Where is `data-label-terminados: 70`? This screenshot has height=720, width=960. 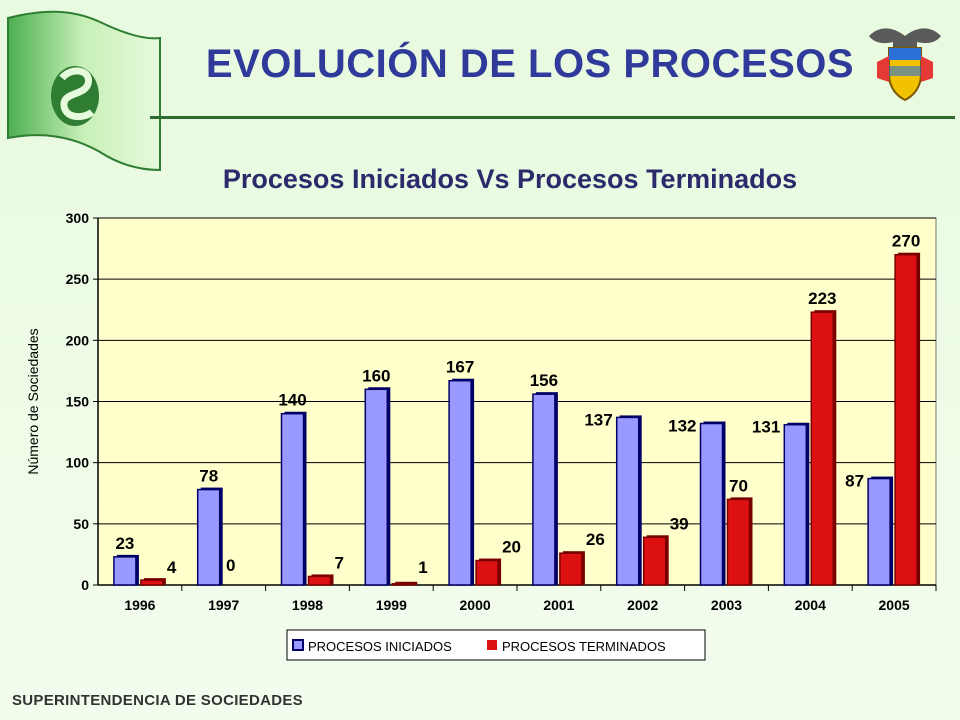
data-label-terminados: 70 is located at coordinates (738, 485).